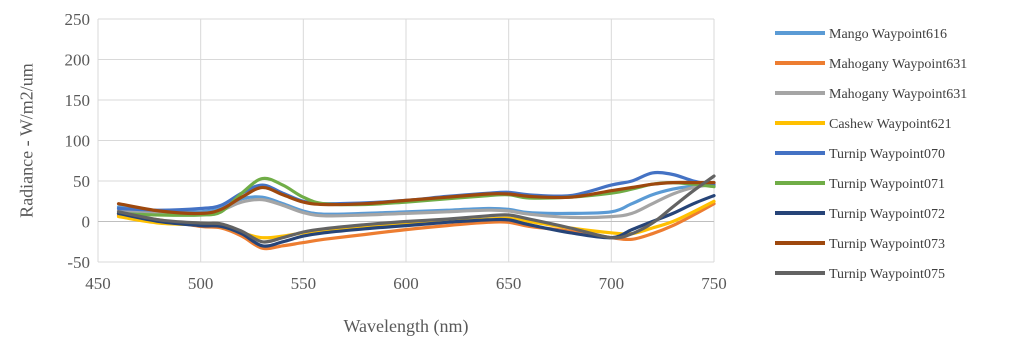 This screenshot has height=346, width=1023. I want to click on legend-item-1: Mango Waypoint616, so click(861, 34).